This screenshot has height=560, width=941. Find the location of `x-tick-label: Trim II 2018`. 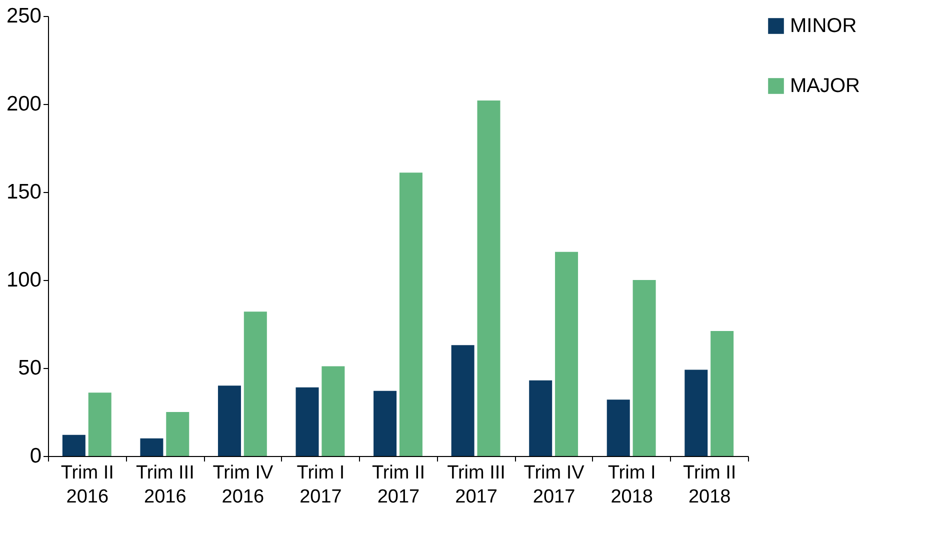

x-tick-label: Trim II 2018 is located at coordinates (709, 485).